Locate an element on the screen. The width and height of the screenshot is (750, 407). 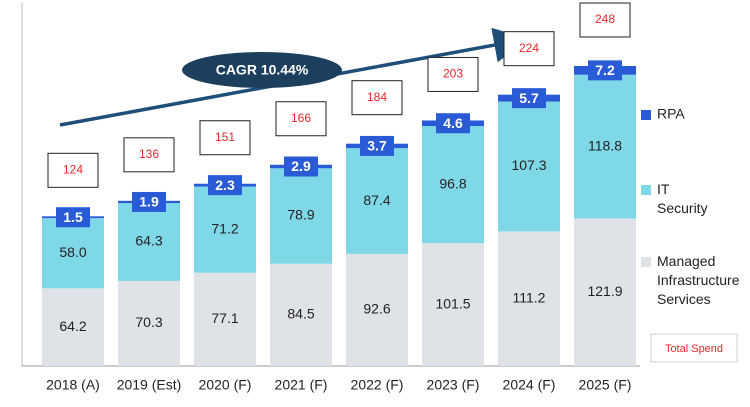
legend-label: Managed Infrastructure Services is located at coordinates (698, 280).